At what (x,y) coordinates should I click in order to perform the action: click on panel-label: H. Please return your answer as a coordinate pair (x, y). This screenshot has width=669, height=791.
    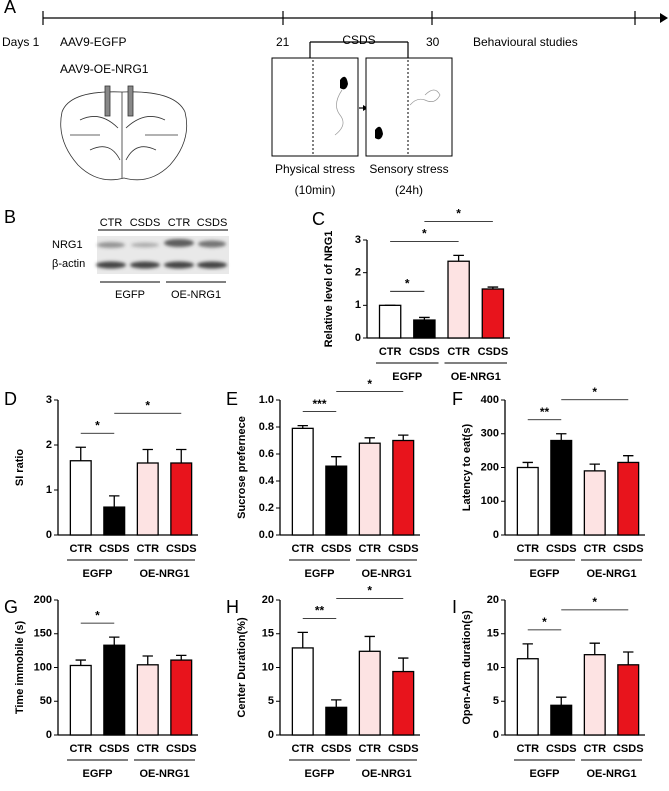
    Looking at the image, I should click on (232, 607).